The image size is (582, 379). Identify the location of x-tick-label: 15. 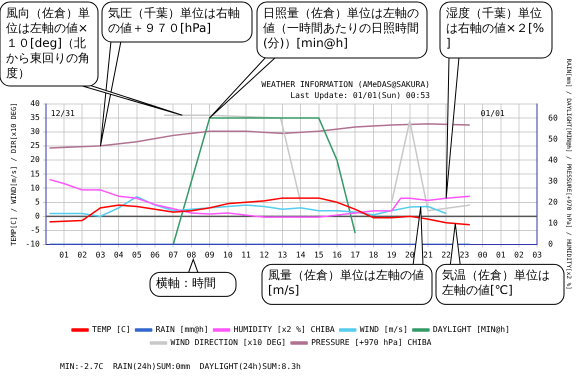
(319, 255).